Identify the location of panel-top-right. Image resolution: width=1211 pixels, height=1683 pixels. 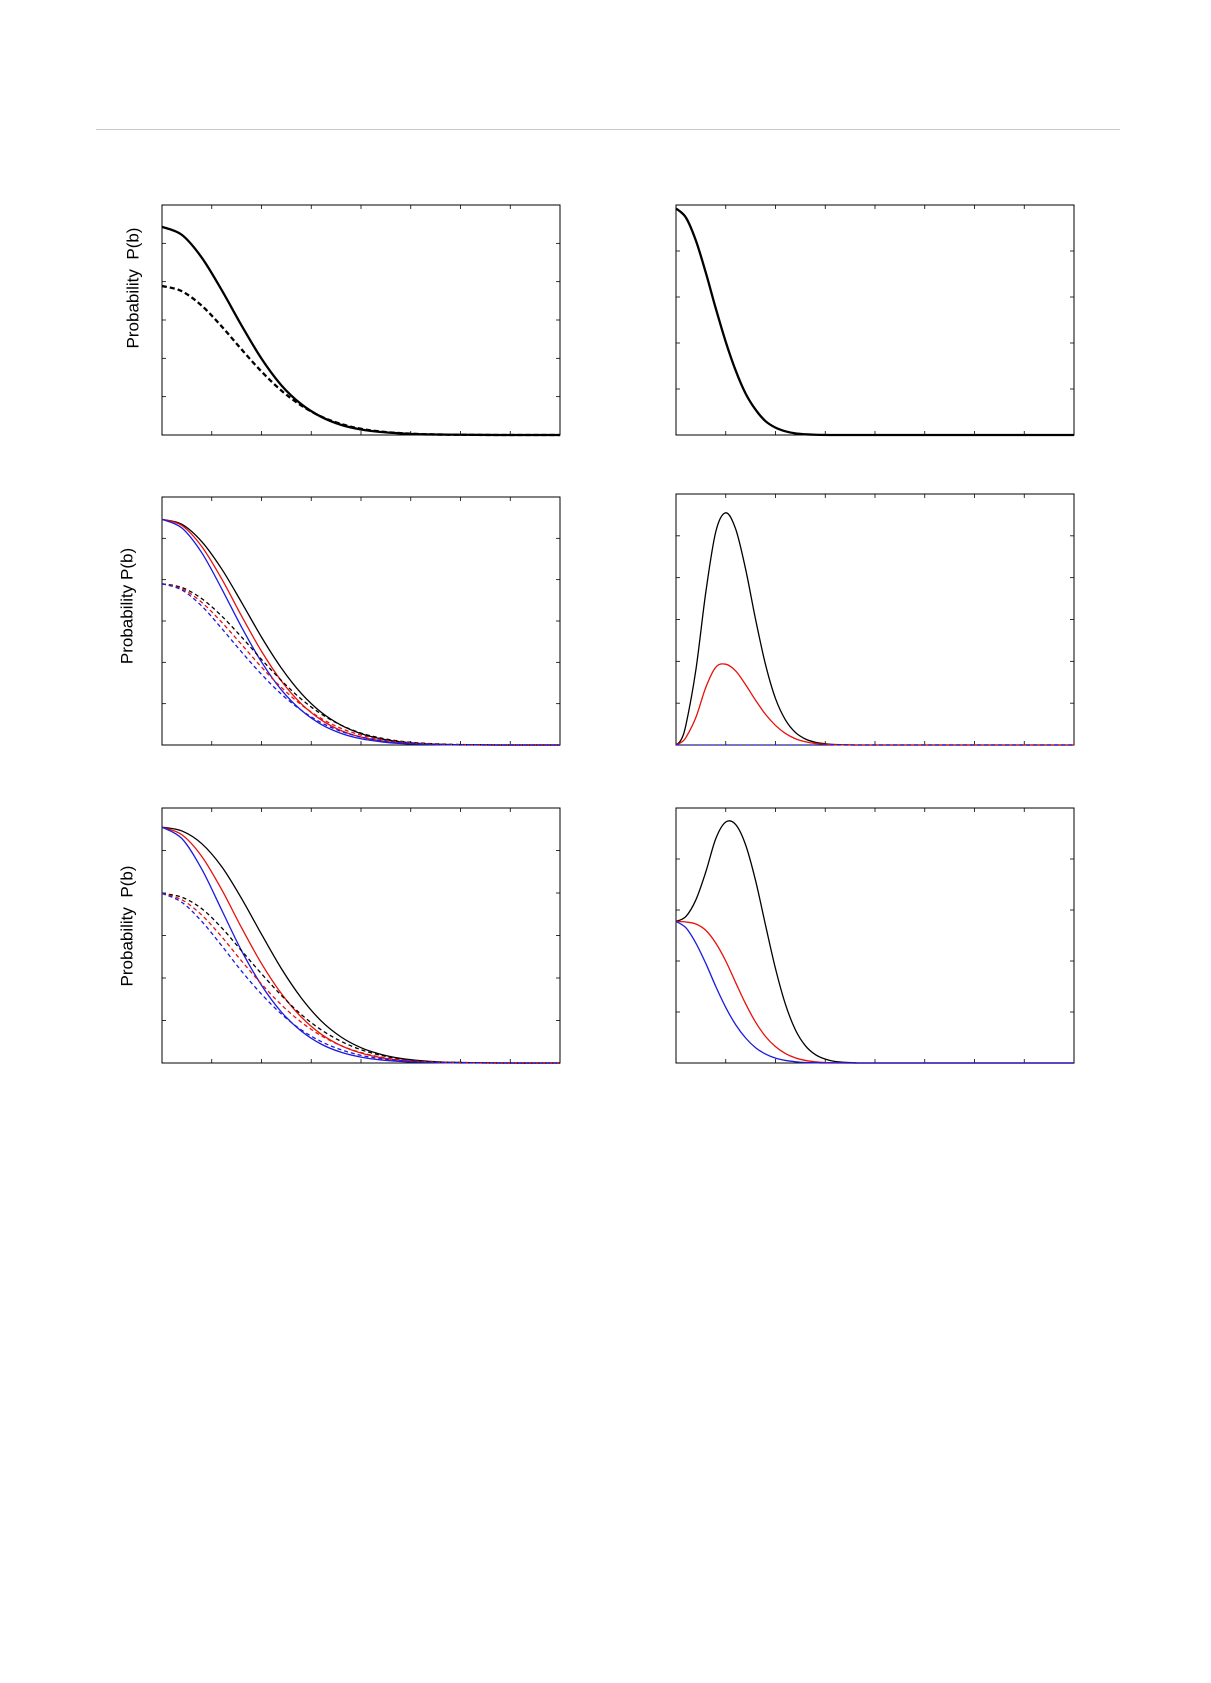
(875, 320).